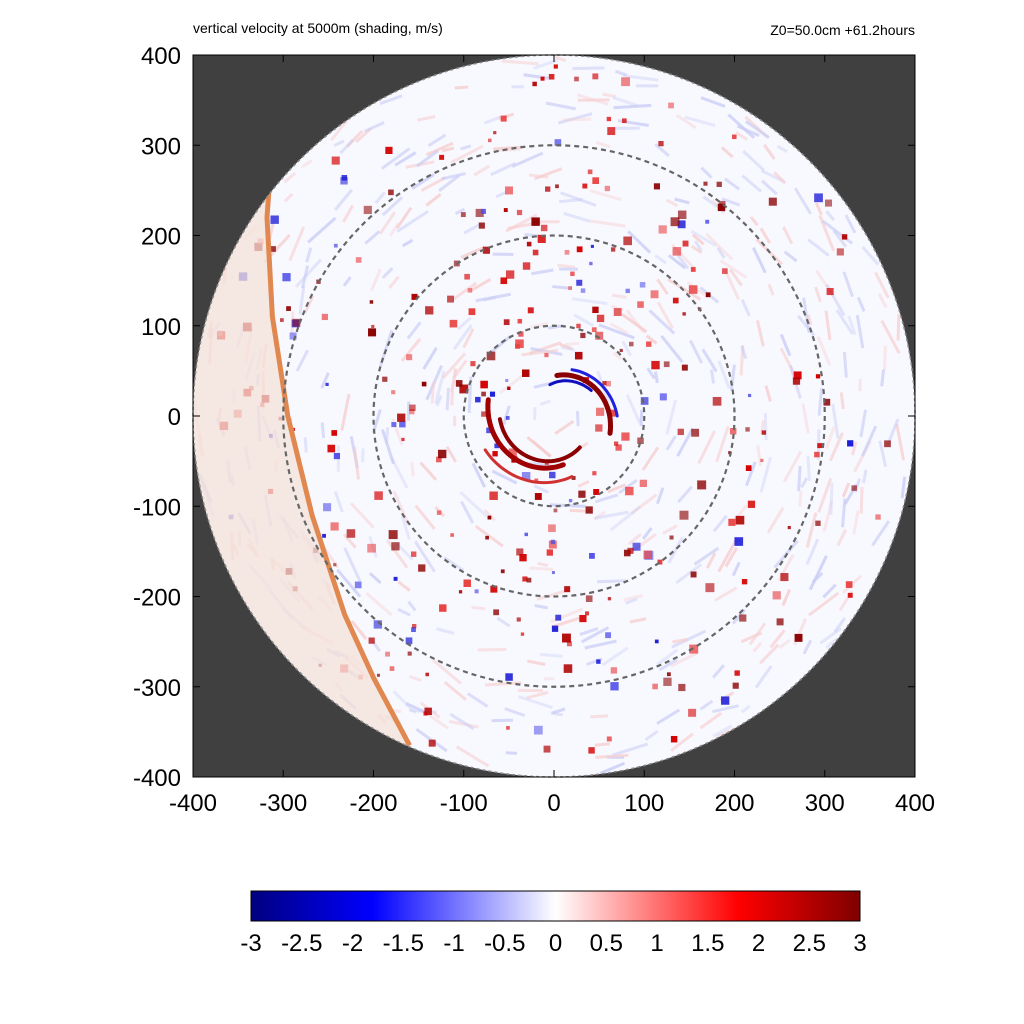  Describe the element at coordinates (161, 146) in the screenshot. I see `y-tick-label: 300` at that location.